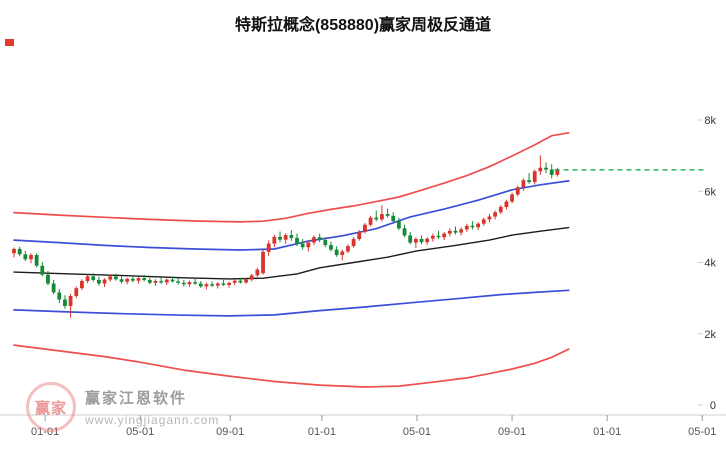  I want to click on channel-line-mid-black, so click(291, 253).